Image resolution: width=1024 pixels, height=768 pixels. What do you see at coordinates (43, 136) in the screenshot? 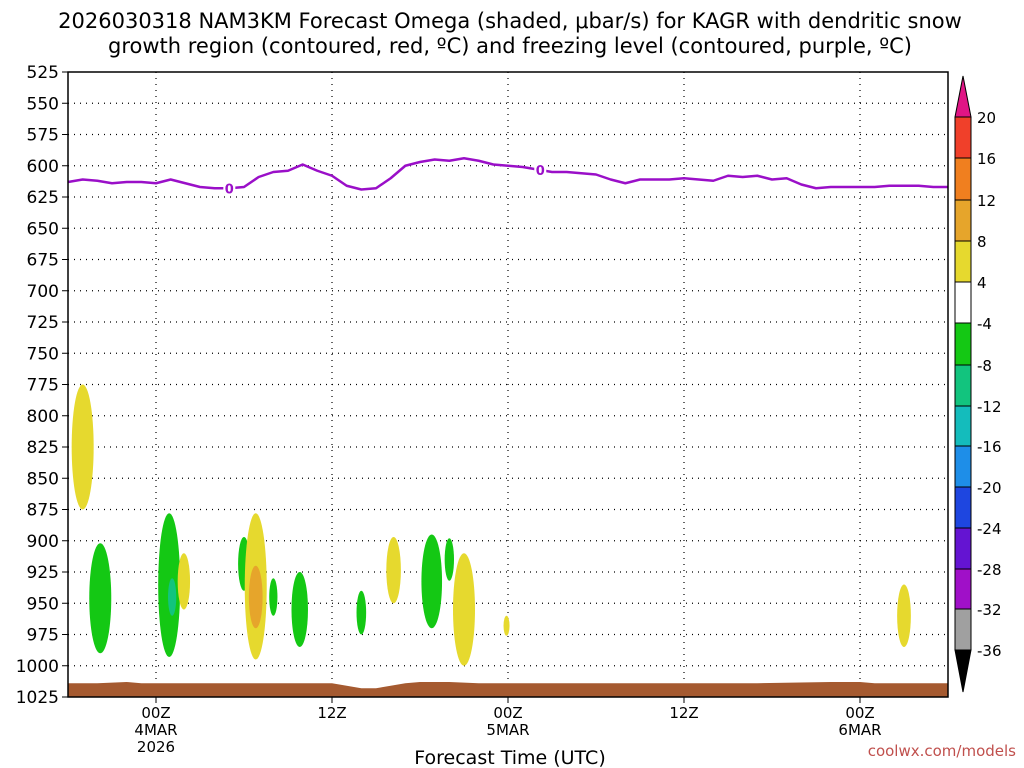
I see `y-tick-label: 575` at bounding box center [43, 136].